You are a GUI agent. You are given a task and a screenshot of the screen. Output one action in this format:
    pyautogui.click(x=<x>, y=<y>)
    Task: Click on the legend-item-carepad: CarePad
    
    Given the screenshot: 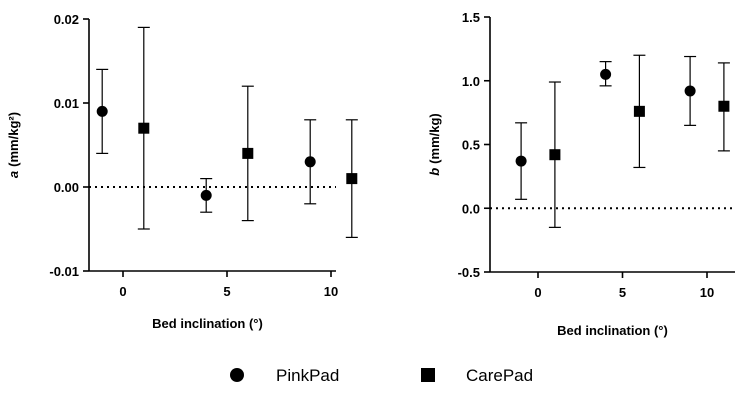 What is the action you would take?
    pyautogui.click(x=477, y=375)
    